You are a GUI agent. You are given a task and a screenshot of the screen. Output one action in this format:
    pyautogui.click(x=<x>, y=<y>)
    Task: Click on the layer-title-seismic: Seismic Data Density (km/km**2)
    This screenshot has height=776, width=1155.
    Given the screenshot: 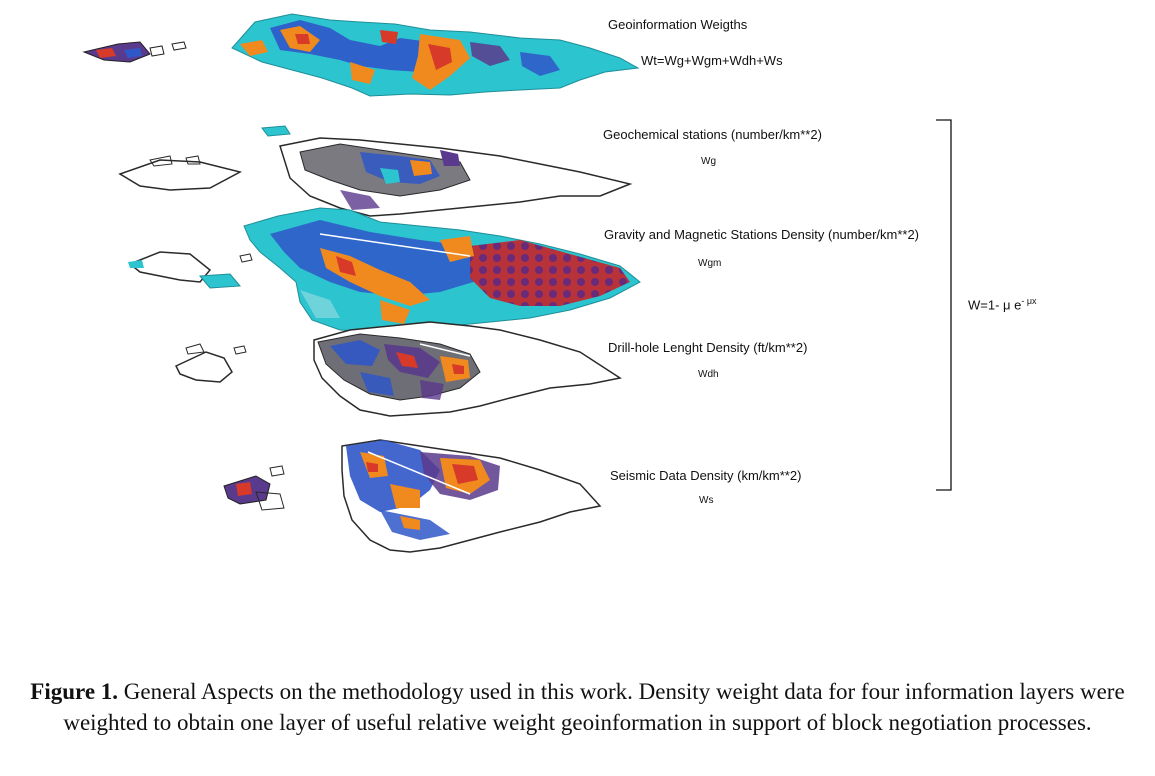 What is the action you would take?
    pyautogui.click(x=706, y=475)
    